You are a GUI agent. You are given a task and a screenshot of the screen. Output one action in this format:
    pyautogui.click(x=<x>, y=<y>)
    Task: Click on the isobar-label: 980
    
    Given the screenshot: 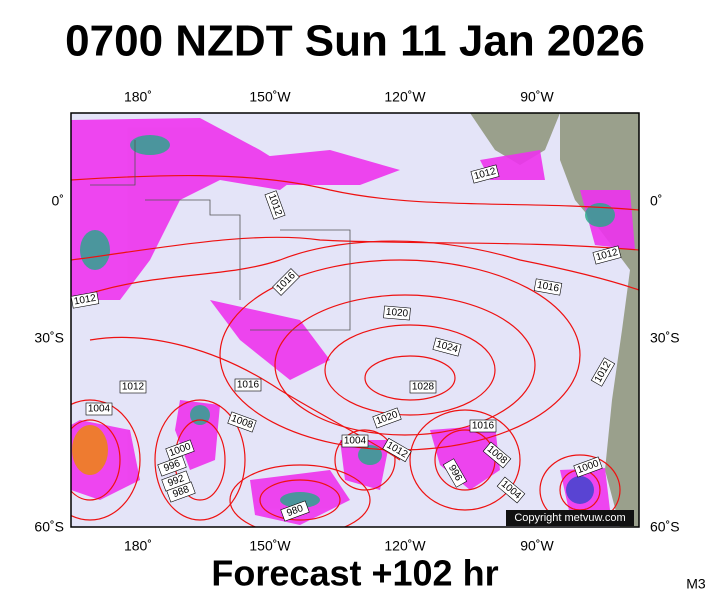 What is the action you would take?
    pyautogui.click(x=295, y=511)
    